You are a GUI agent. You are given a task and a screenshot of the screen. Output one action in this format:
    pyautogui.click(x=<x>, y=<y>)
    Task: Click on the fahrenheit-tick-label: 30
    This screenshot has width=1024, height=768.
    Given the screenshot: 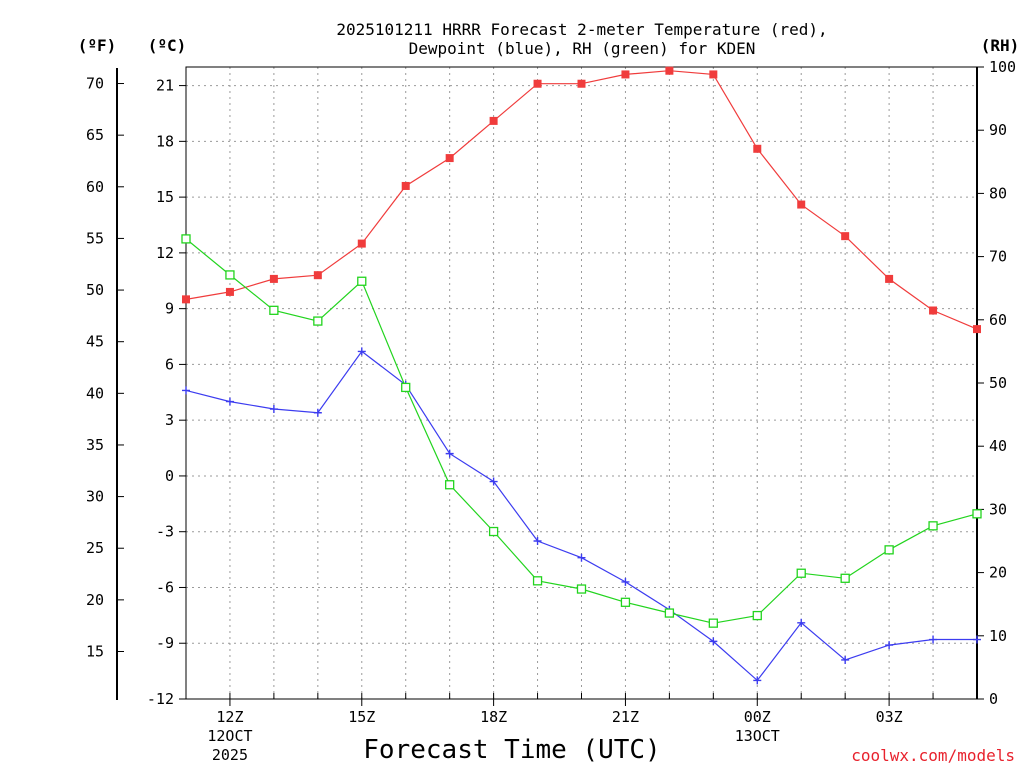 What is the action you would take?
    pyautogui.click(x=95, y=497)
    